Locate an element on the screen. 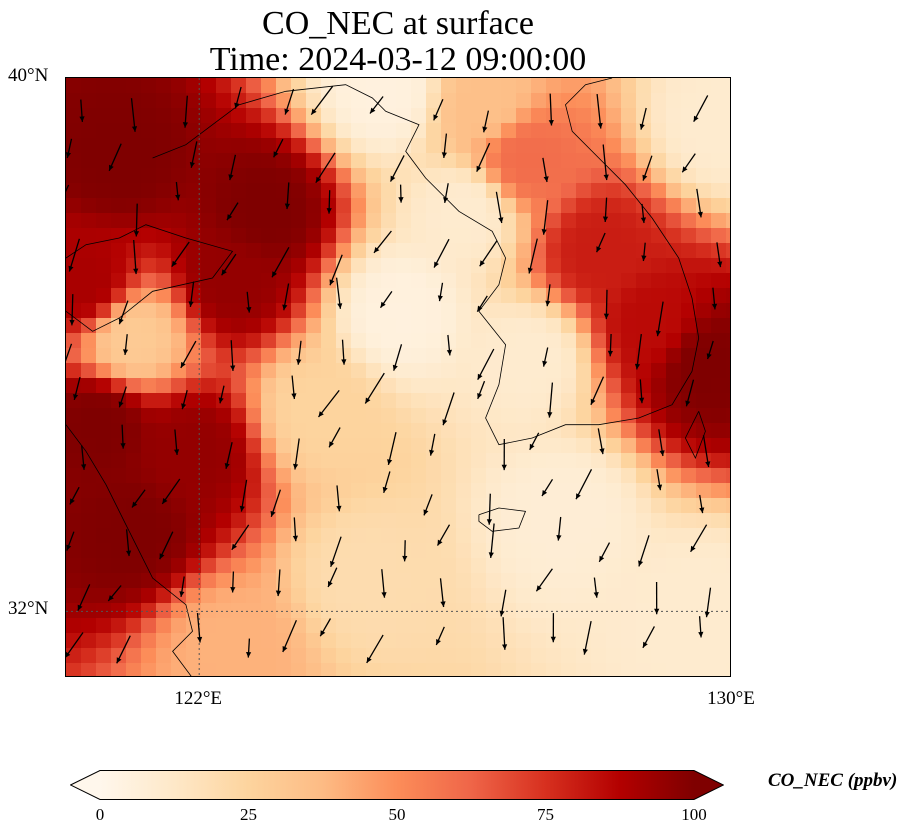  colorbar-extend-max is located at coordinates (709, 785).